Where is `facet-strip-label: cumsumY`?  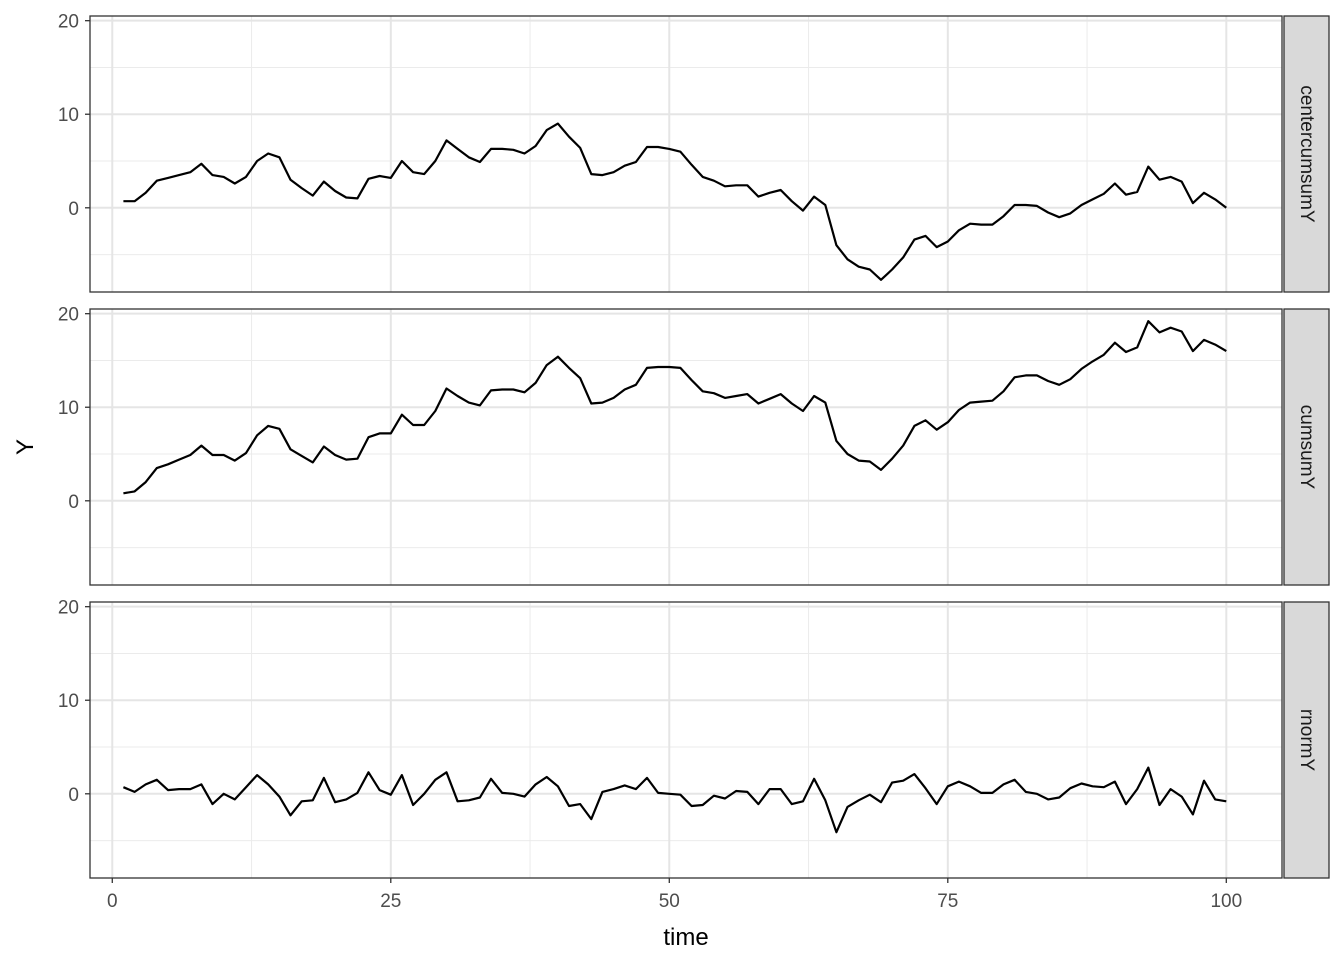
facet-strip-label: cumsumY is located at coordinates (1306, 447).